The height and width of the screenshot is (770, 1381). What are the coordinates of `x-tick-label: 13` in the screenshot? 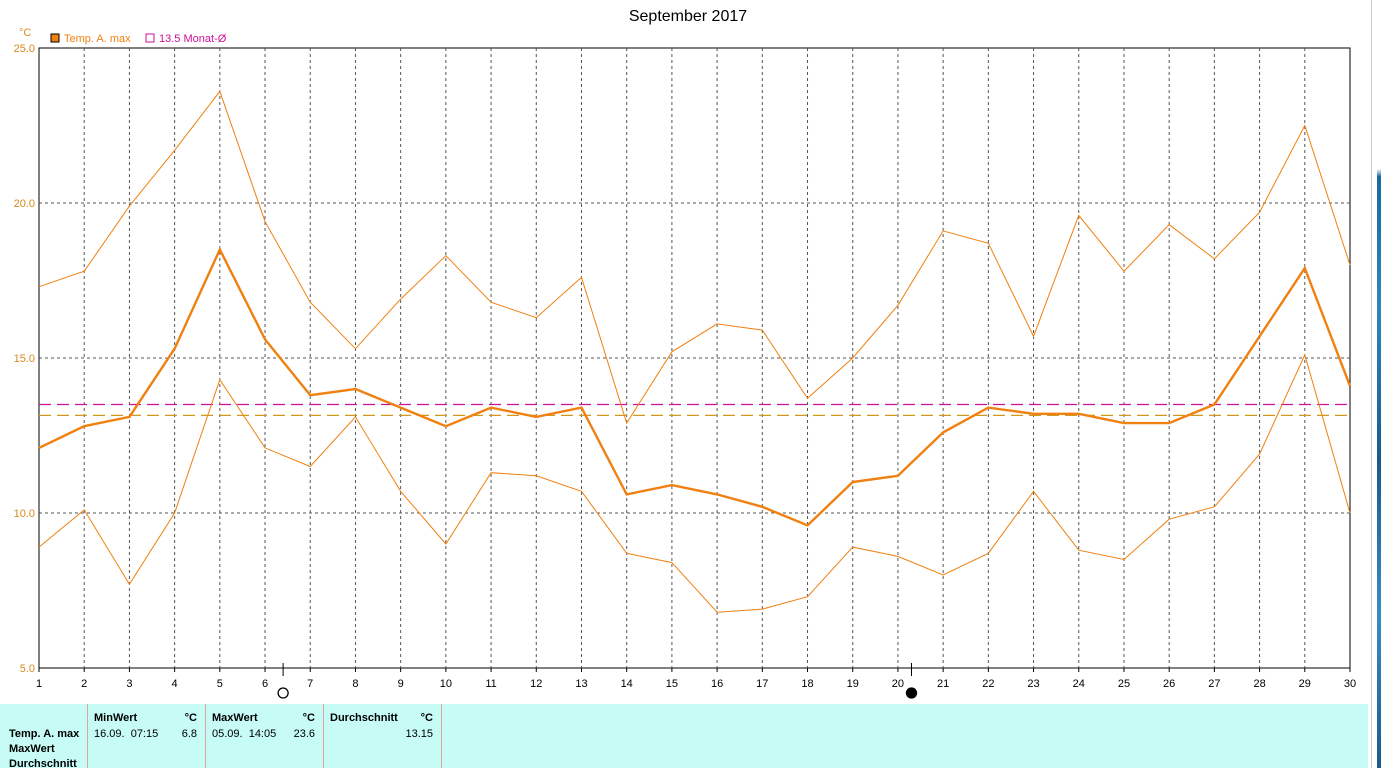 It's located at (581, 684).